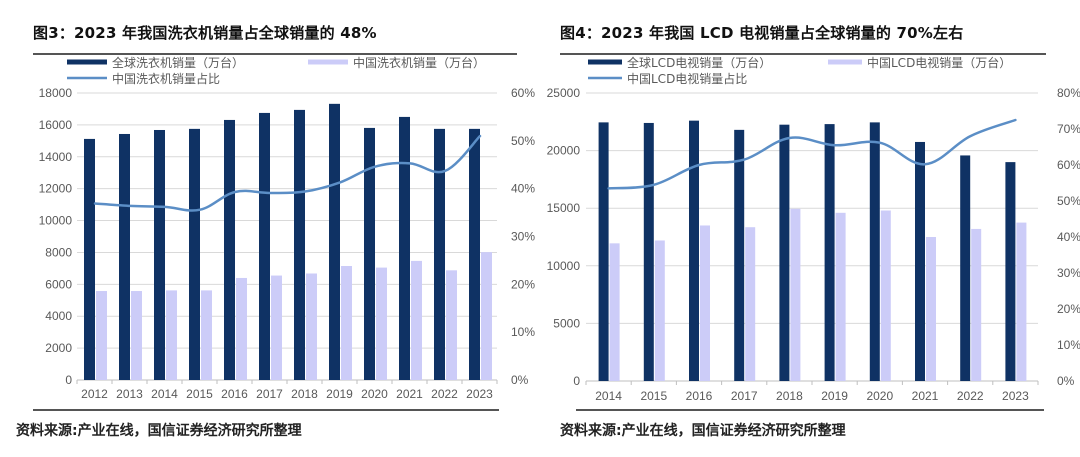 The image size is (1080, 457). Describe the element at coordinates (834, 396) in the screenshot. I see `x-tick-label: 2019` at that location.